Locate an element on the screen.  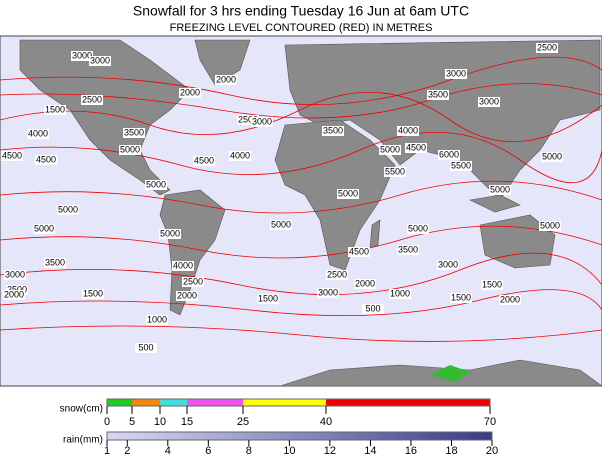
snow-label: snow(cm) is located at coordinates (81, 409).